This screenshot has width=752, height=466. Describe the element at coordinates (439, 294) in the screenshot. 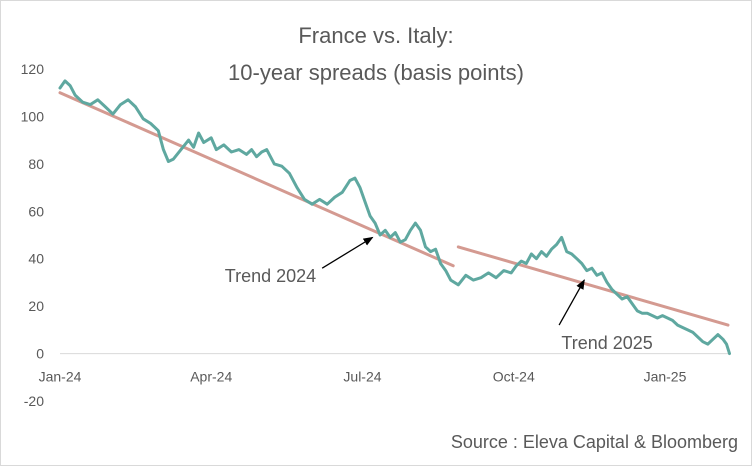

I see `annotations-layer: Trend 2024 Trend 2025` at that location.